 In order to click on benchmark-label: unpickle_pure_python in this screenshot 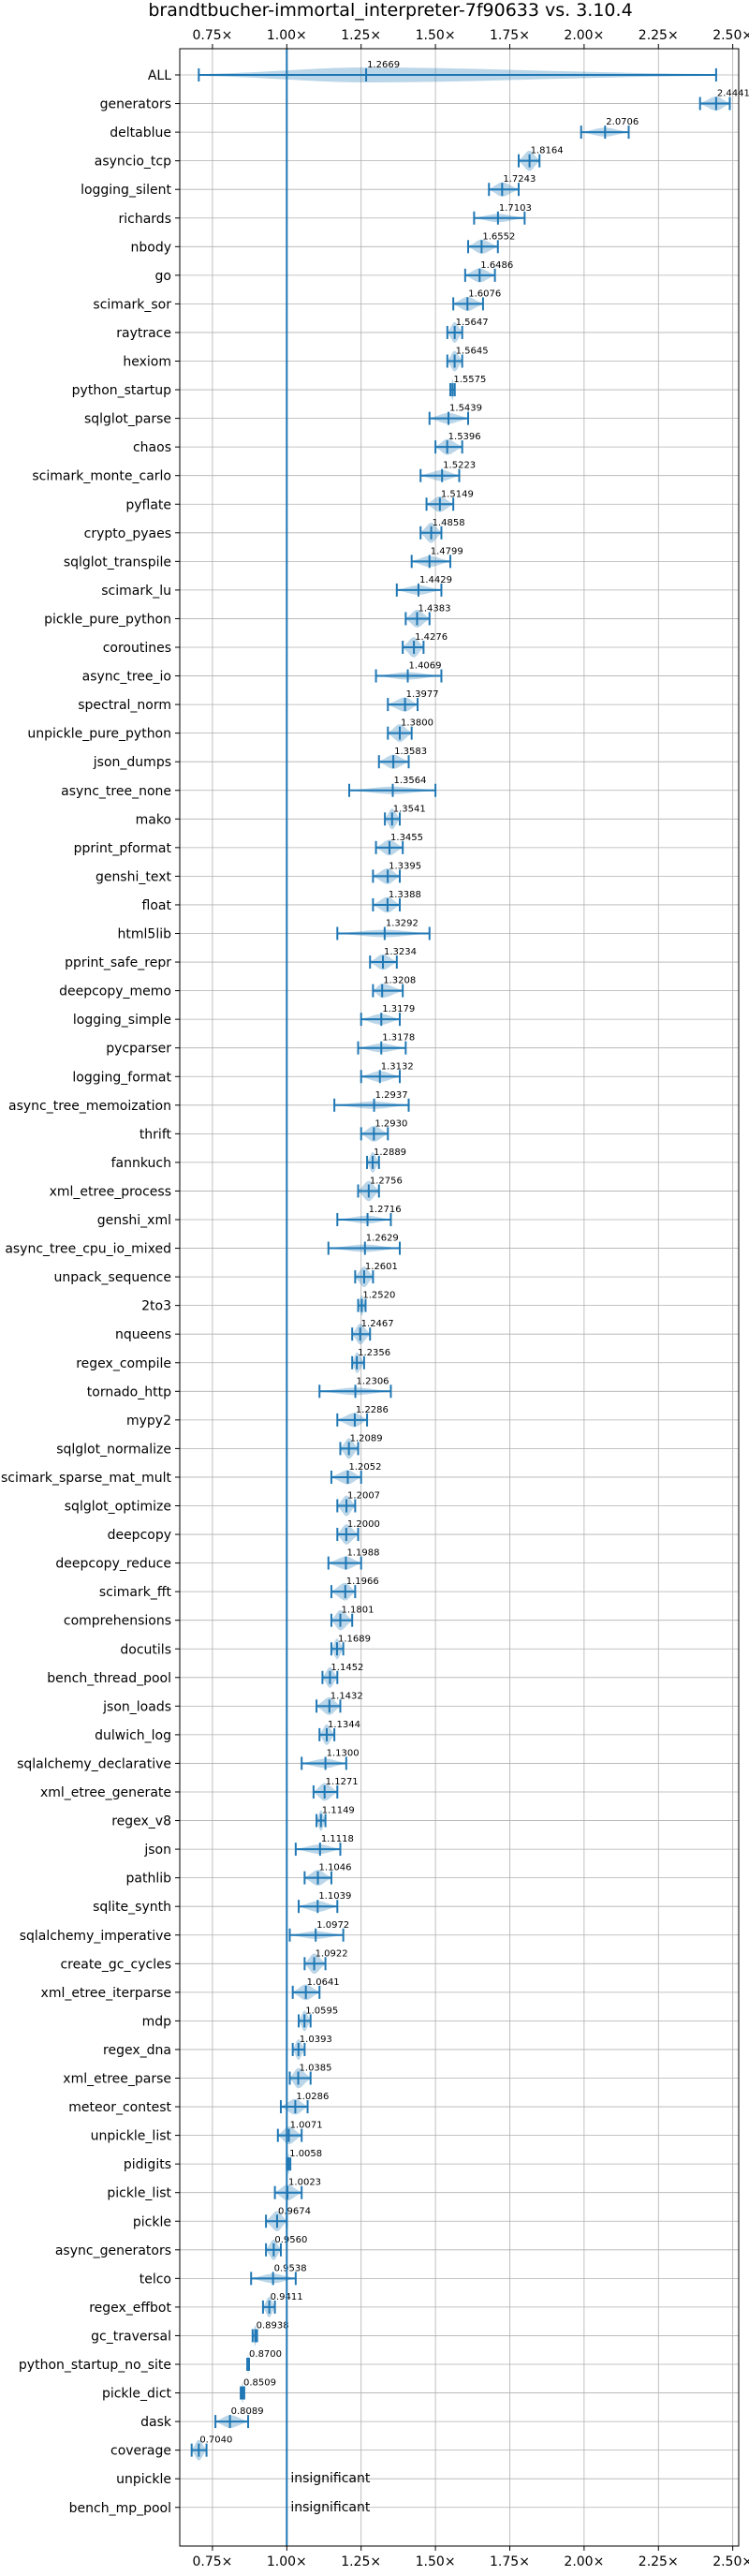, I will do `click(99, 734)`.